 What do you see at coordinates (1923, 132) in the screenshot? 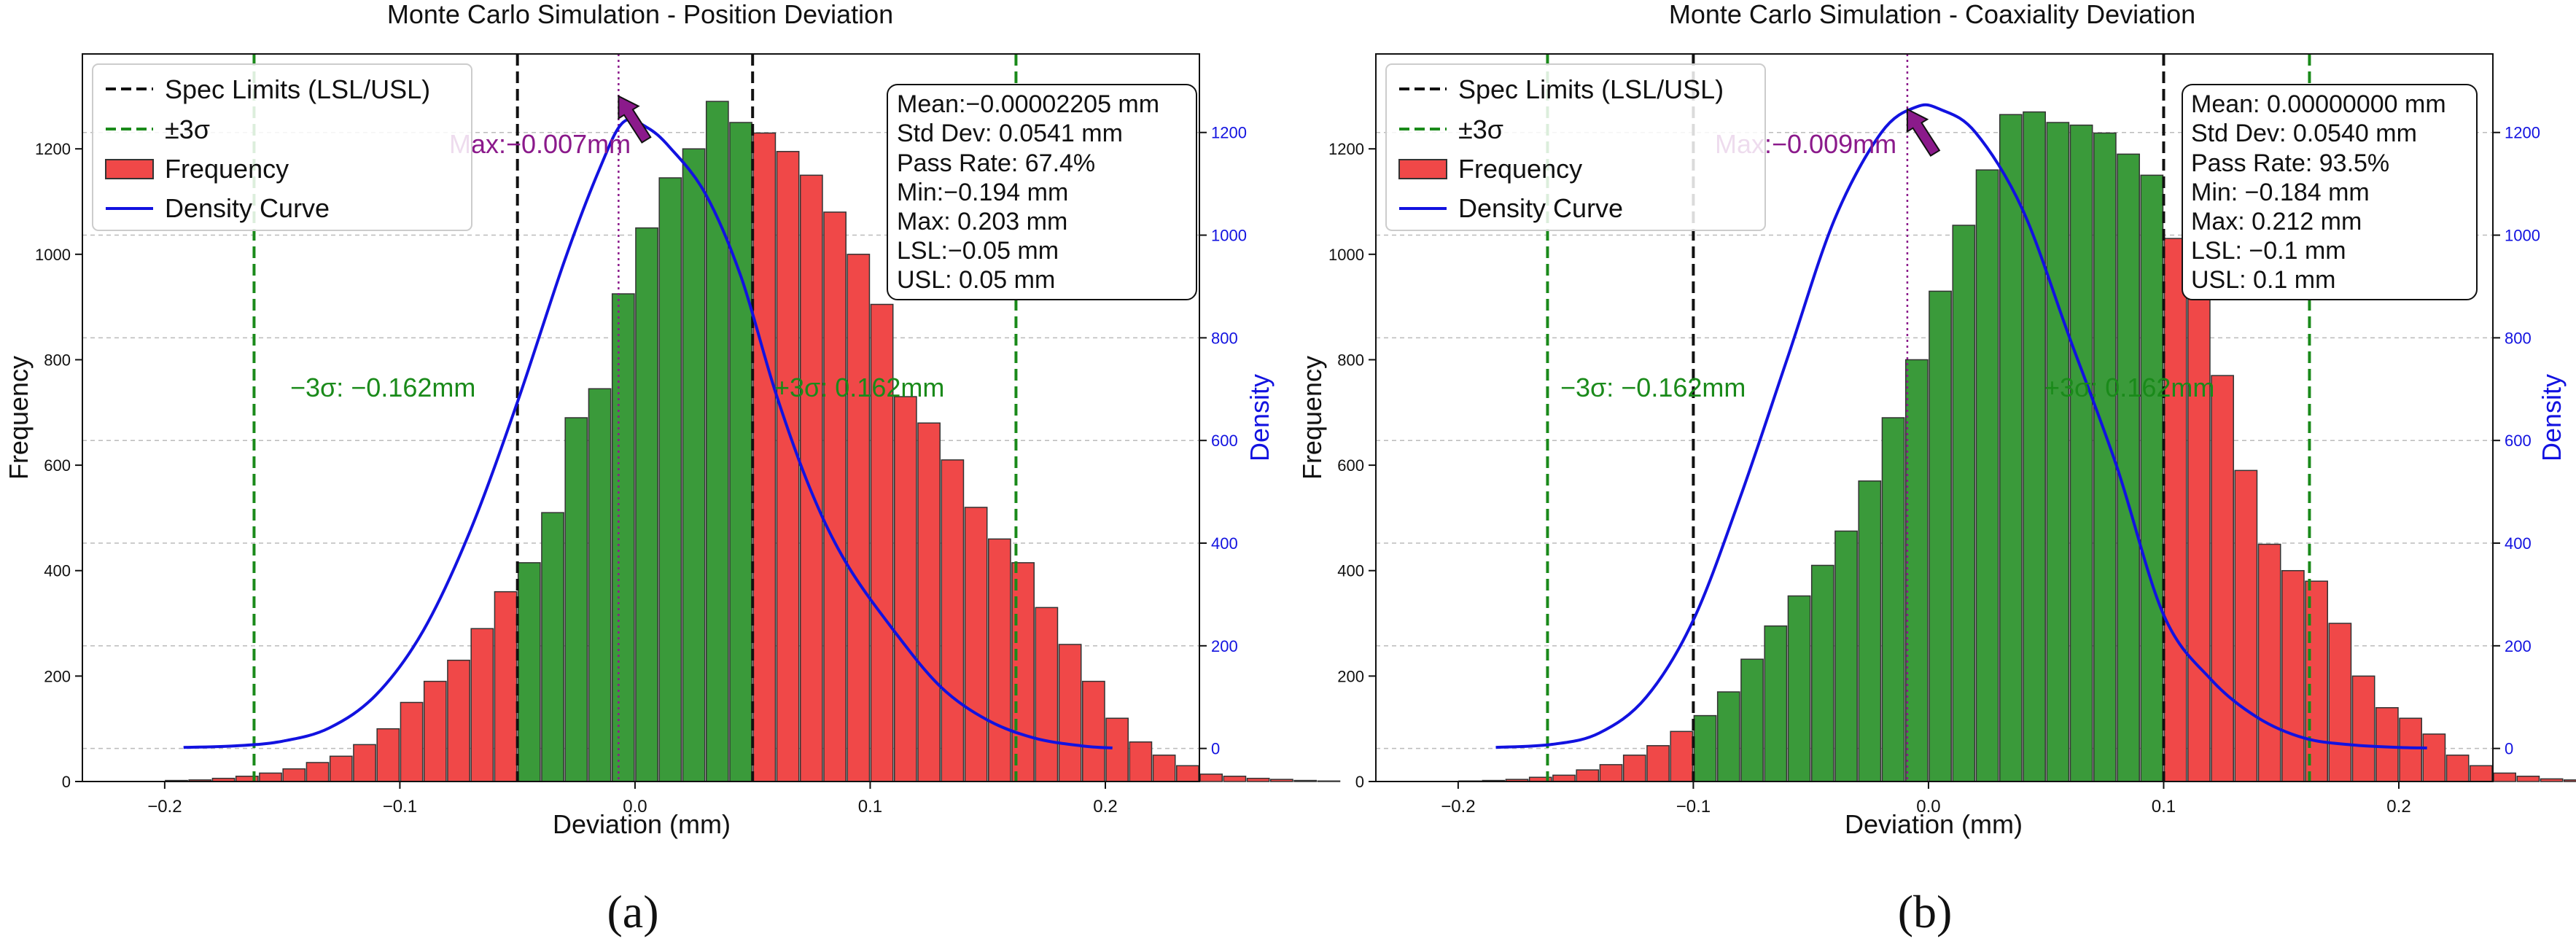
I see `panel-b-max-marker` at bounding box center [1923, 132].